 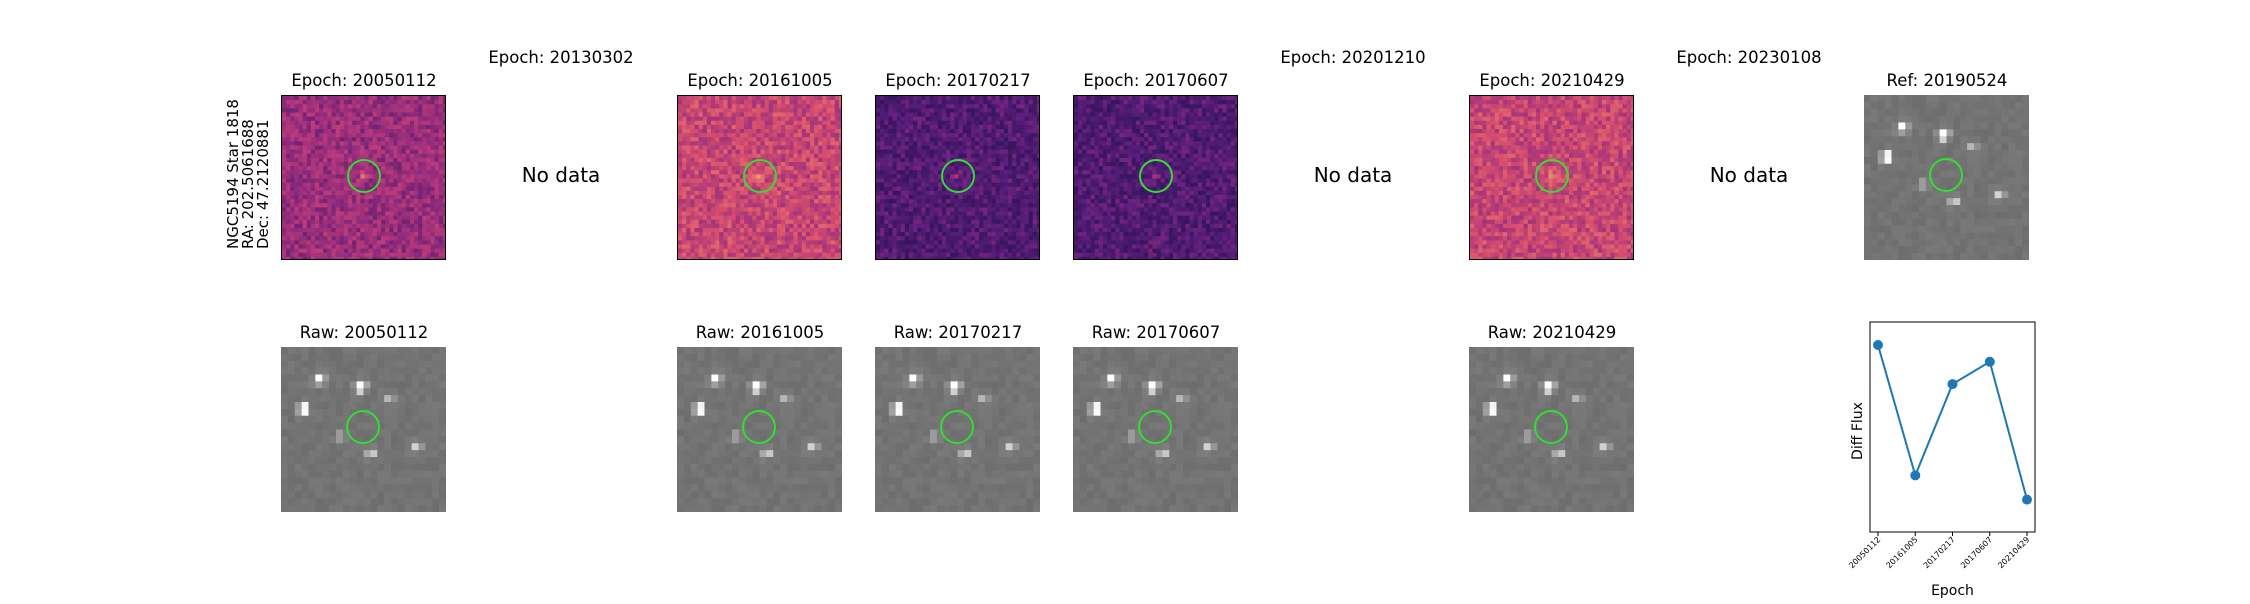 What do you see at coordinates (561, 175) in the screenshot?
I see `nodata-label-1: No data` at bounding box center [561, 175].